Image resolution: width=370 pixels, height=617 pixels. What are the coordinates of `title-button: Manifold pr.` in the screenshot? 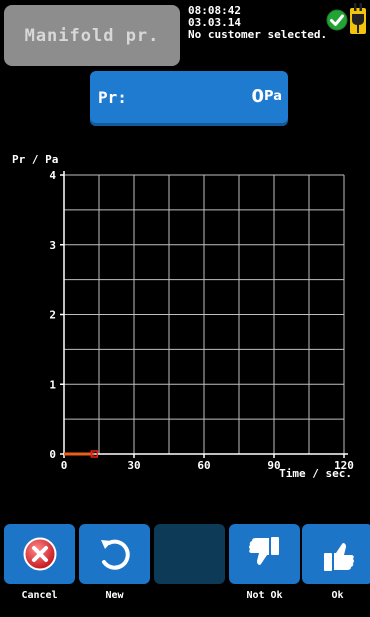 It's located at (92, 35).